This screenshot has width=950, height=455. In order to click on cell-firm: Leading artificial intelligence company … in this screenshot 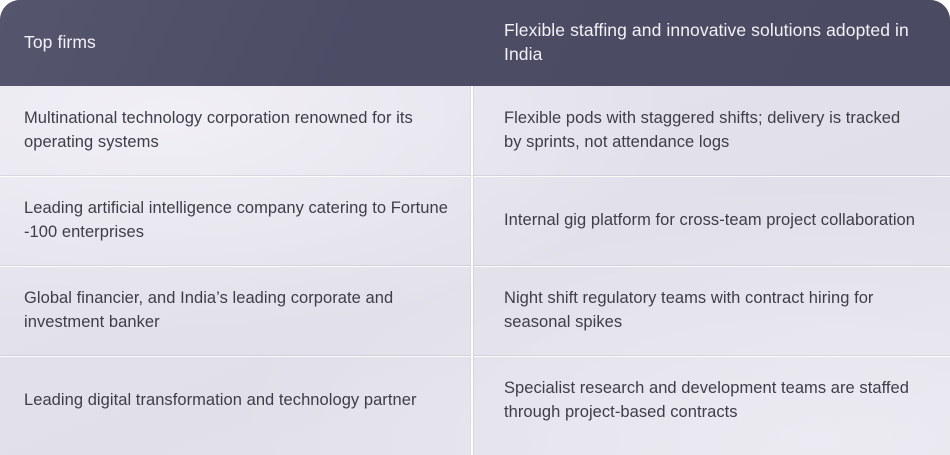, I will do `click(236, 221)`.